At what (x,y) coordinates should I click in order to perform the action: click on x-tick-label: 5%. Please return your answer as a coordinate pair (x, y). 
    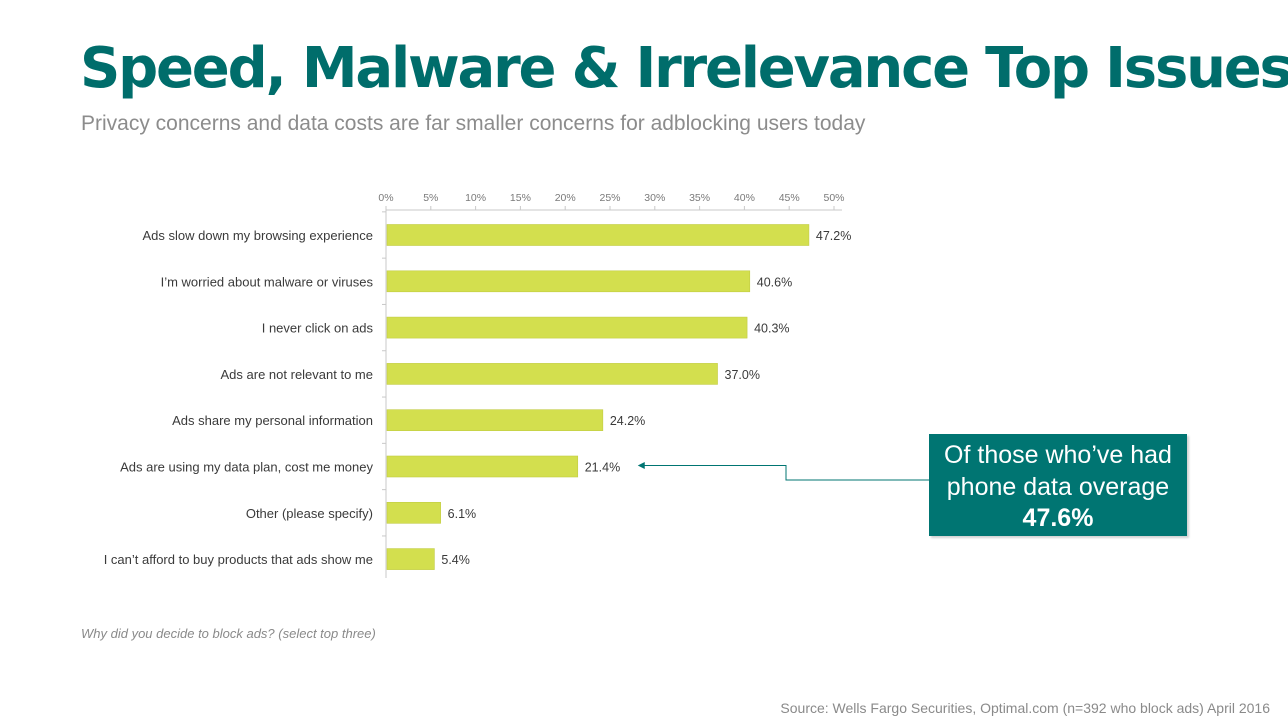
    Looking at the image, I should click on (430, 198).